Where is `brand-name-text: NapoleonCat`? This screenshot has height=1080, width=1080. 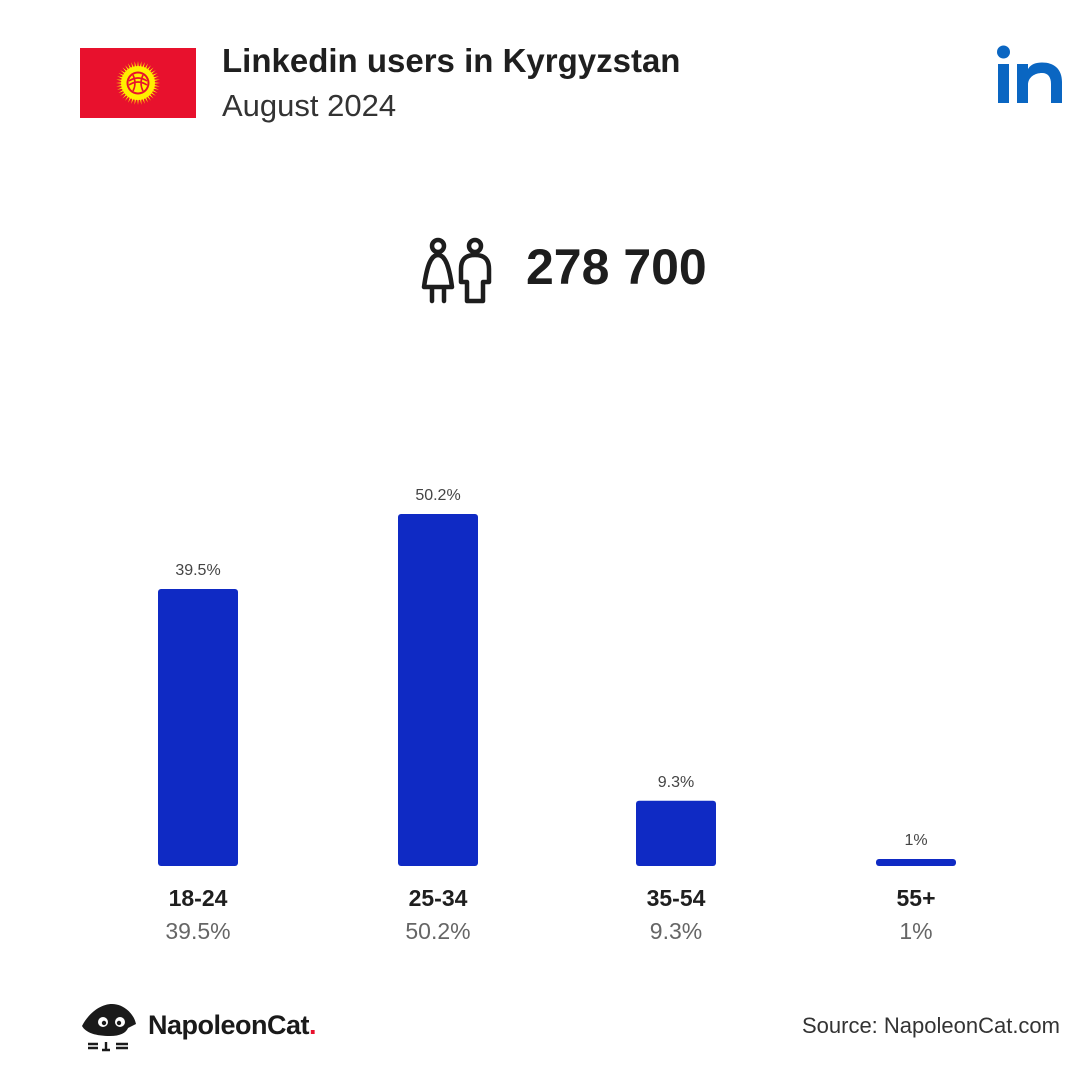
brand-name-text: NapoleonCat is located at coordinates (229, 1025).